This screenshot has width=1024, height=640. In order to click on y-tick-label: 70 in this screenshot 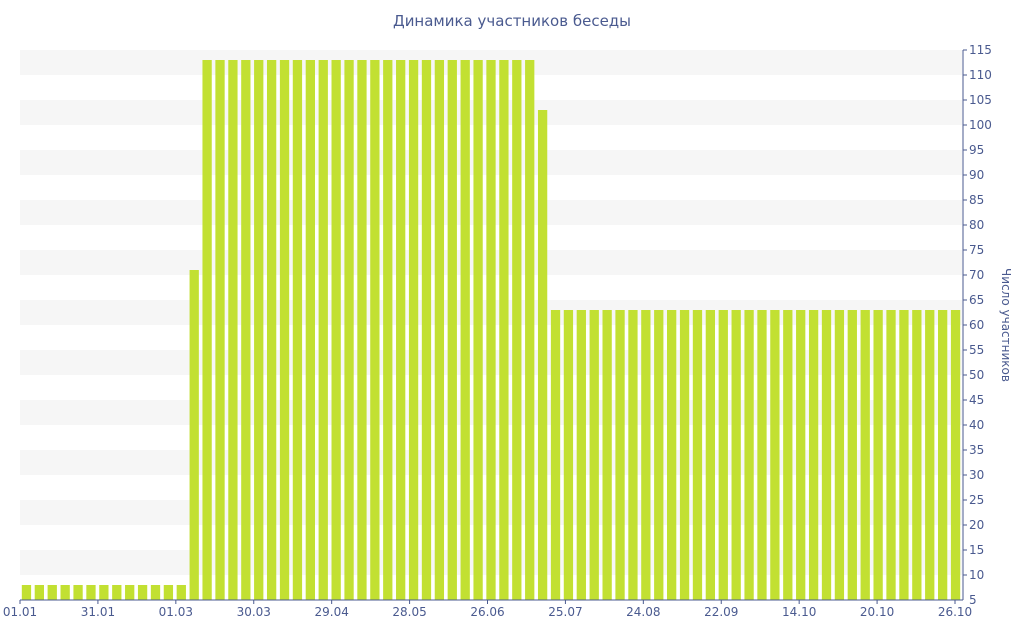, I will do `click(976, 275)`.